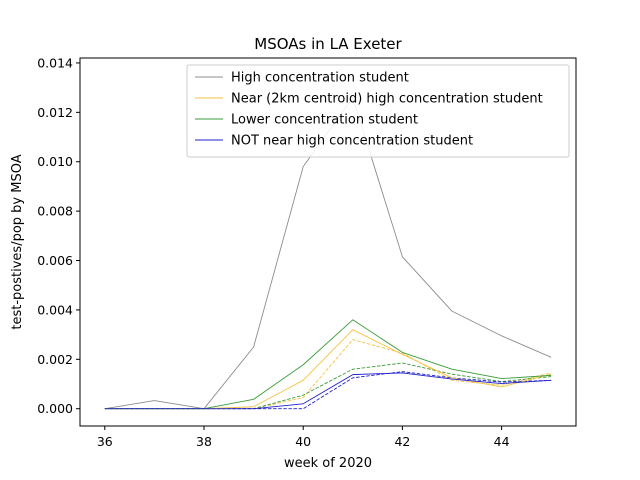 This screenshot has height=480, width=640. What do you see at coordinates (204, 441) in the screenshot?
I see `x-tick-label: 38` at bounding box center [204, 441].